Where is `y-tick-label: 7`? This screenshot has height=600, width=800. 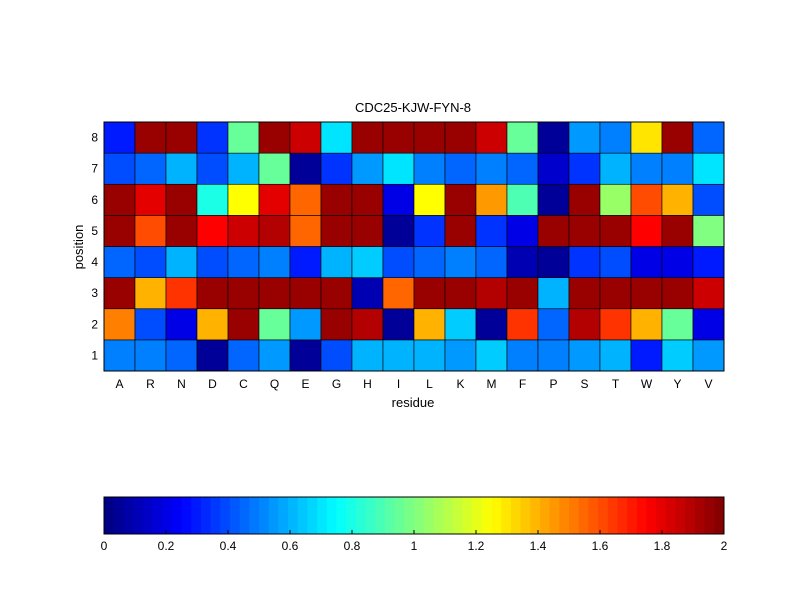 y-tick-label: 7 is located at coordinates (94, 169).